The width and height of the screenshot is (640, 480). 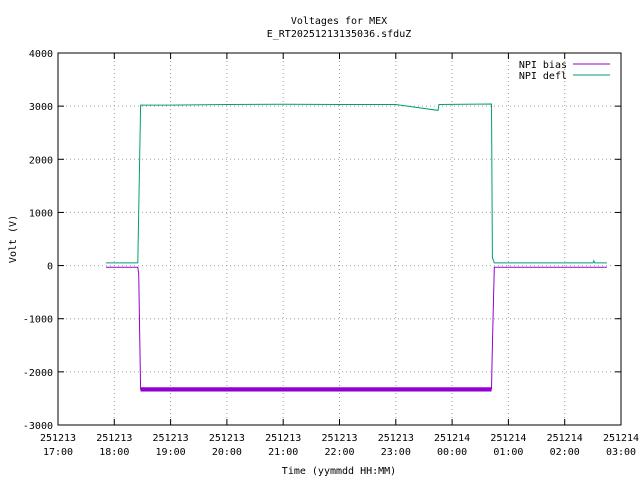 I want to click on y-tick-label: 0, so click(x=50, y=267).